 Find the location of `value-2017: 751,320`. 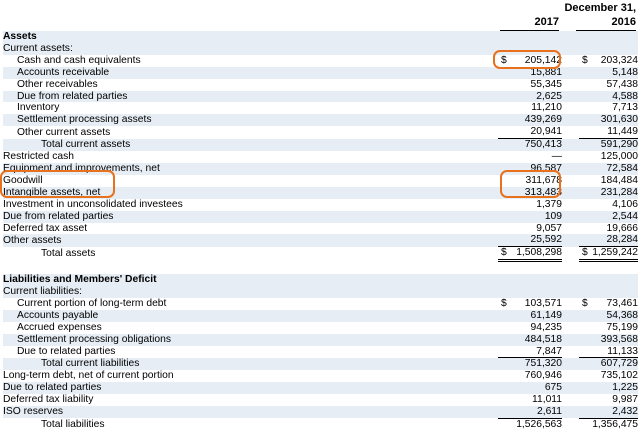

value-2017: 751,320 is located at coordinates (535, 364).